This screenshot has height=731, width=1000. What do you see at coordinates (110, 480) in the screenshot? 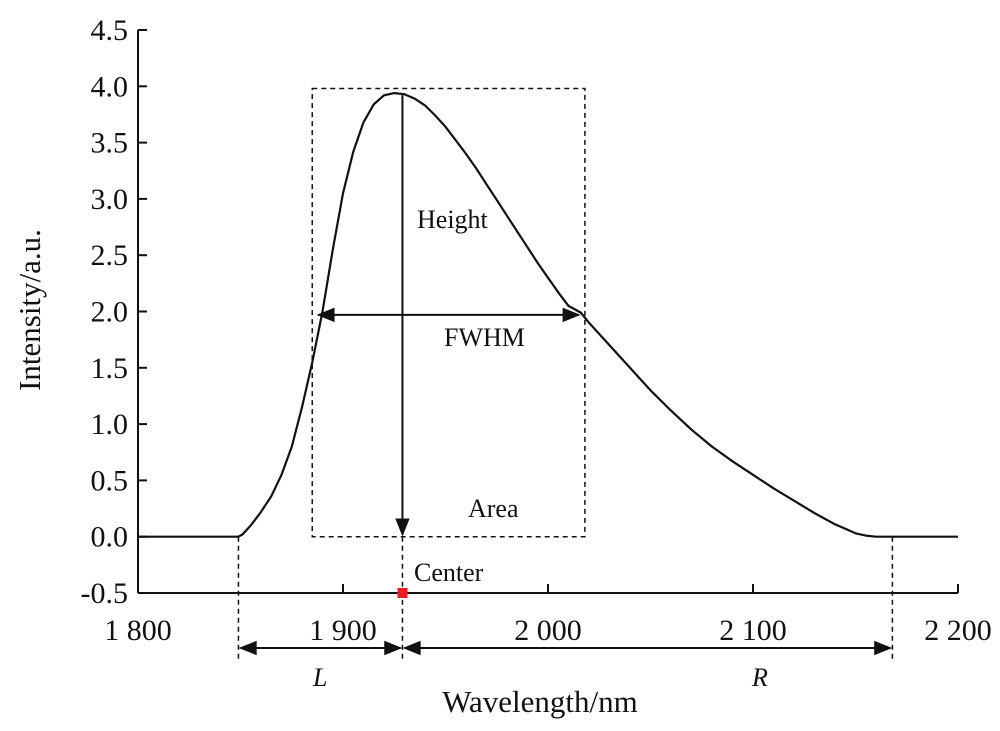
I see `y-tick-label: 0.5` at bounding box center [110, 480].